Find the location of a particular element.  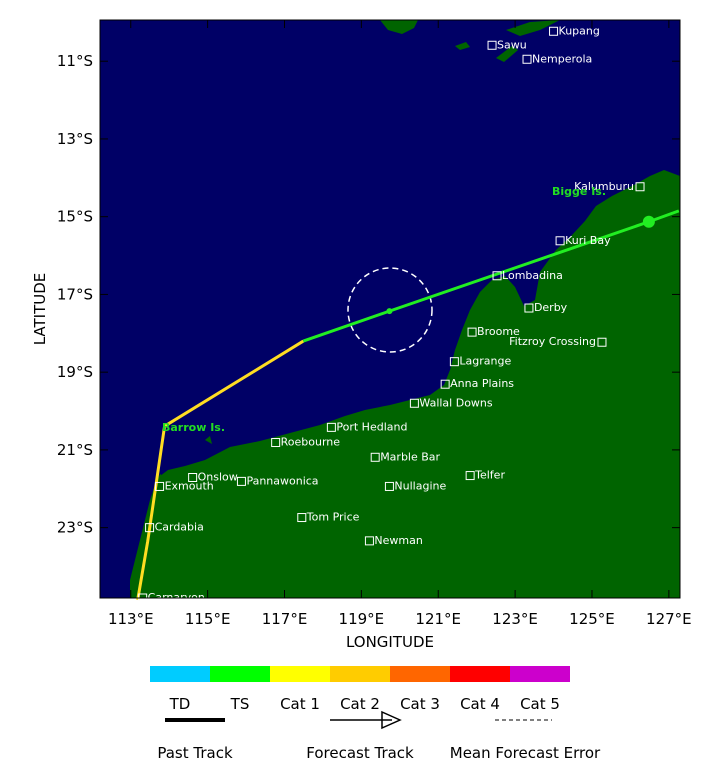

place-label: Lombadina is located at coordinates (532, 275).